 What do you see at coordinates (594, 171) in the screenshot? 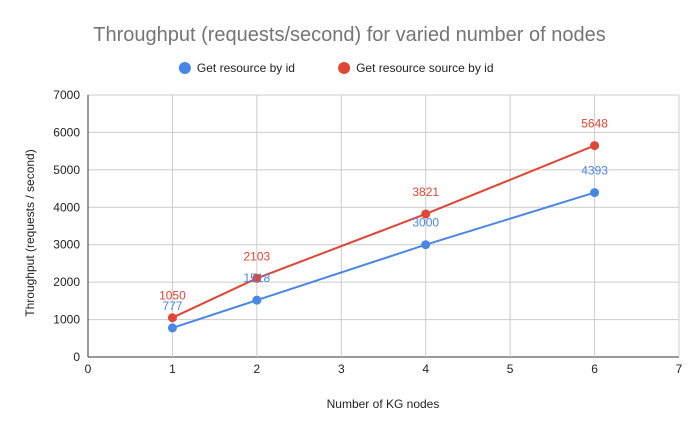
I see `data-label: 4393` at bounding box center [594, 171].